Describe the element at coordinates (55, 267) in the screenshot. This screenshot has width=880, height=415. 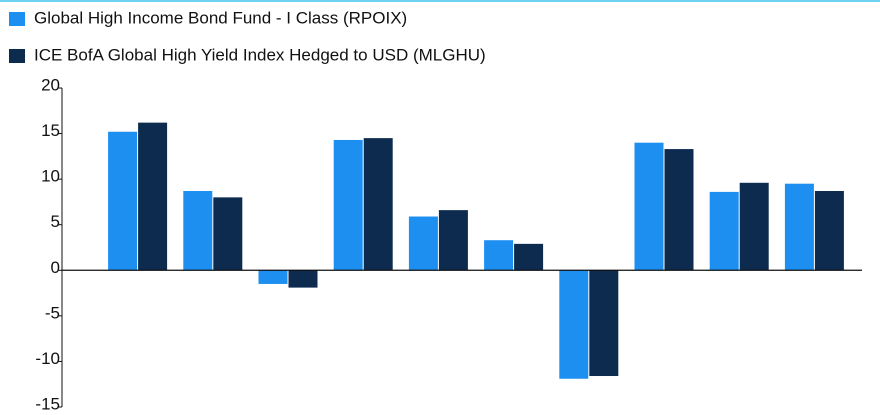
I see `y-tick-label: 0` at that location.